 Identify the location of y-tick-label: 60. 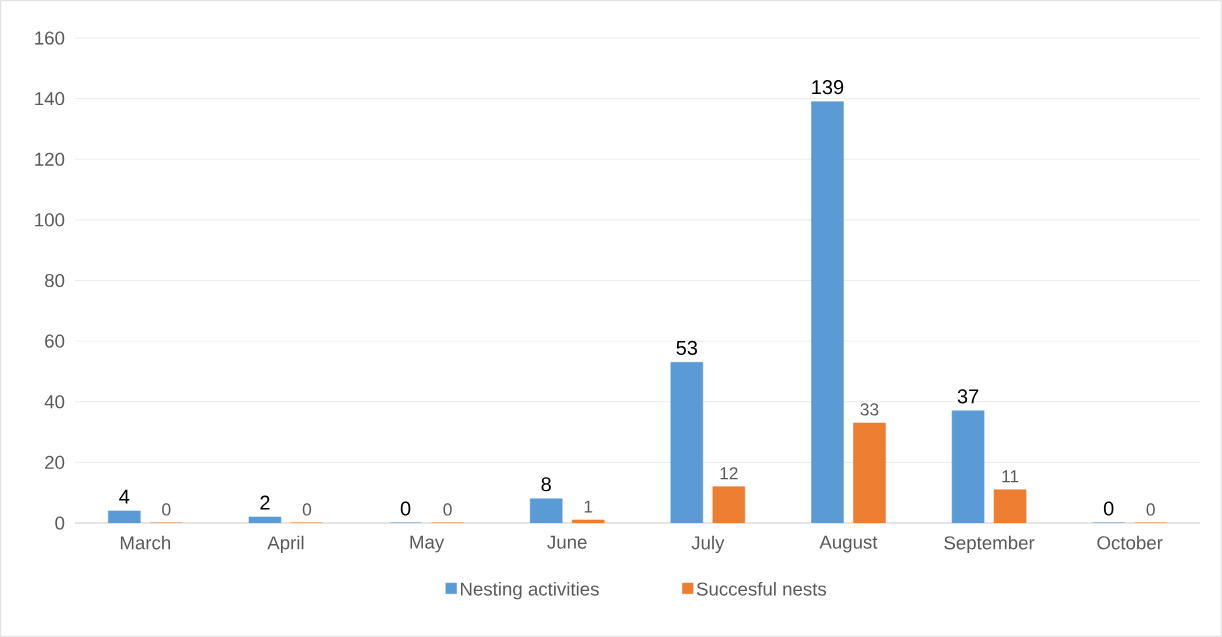
(55, 341).